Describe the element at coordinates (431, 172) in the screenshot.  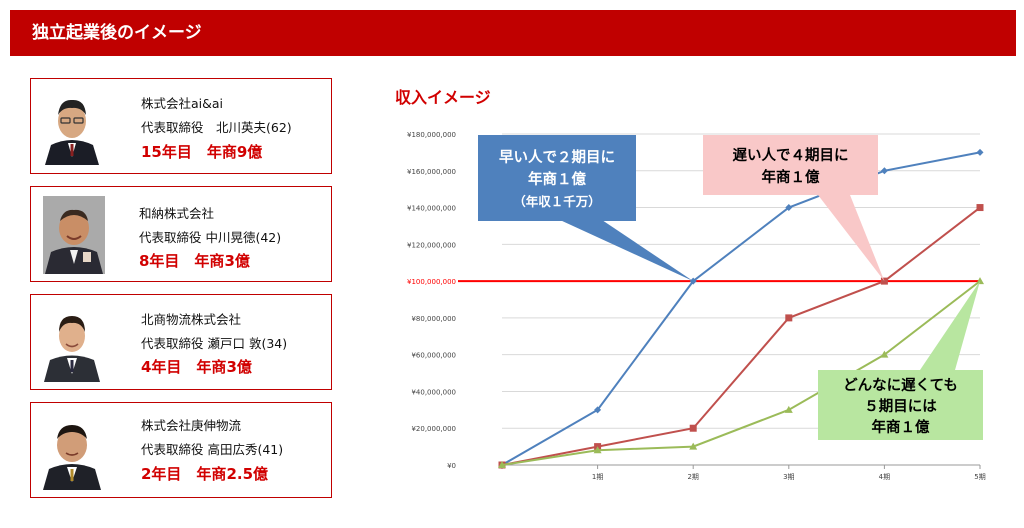
I see `y-tick-label: ¥160,000,000` at that location.